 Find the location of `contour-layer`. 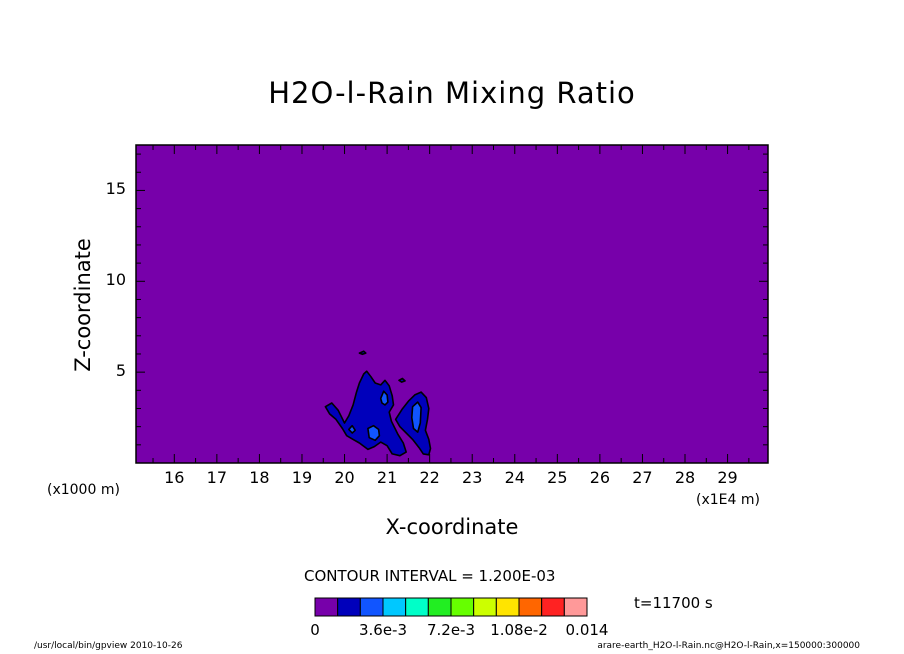

contour-layer is located at coordinates (378, 403).